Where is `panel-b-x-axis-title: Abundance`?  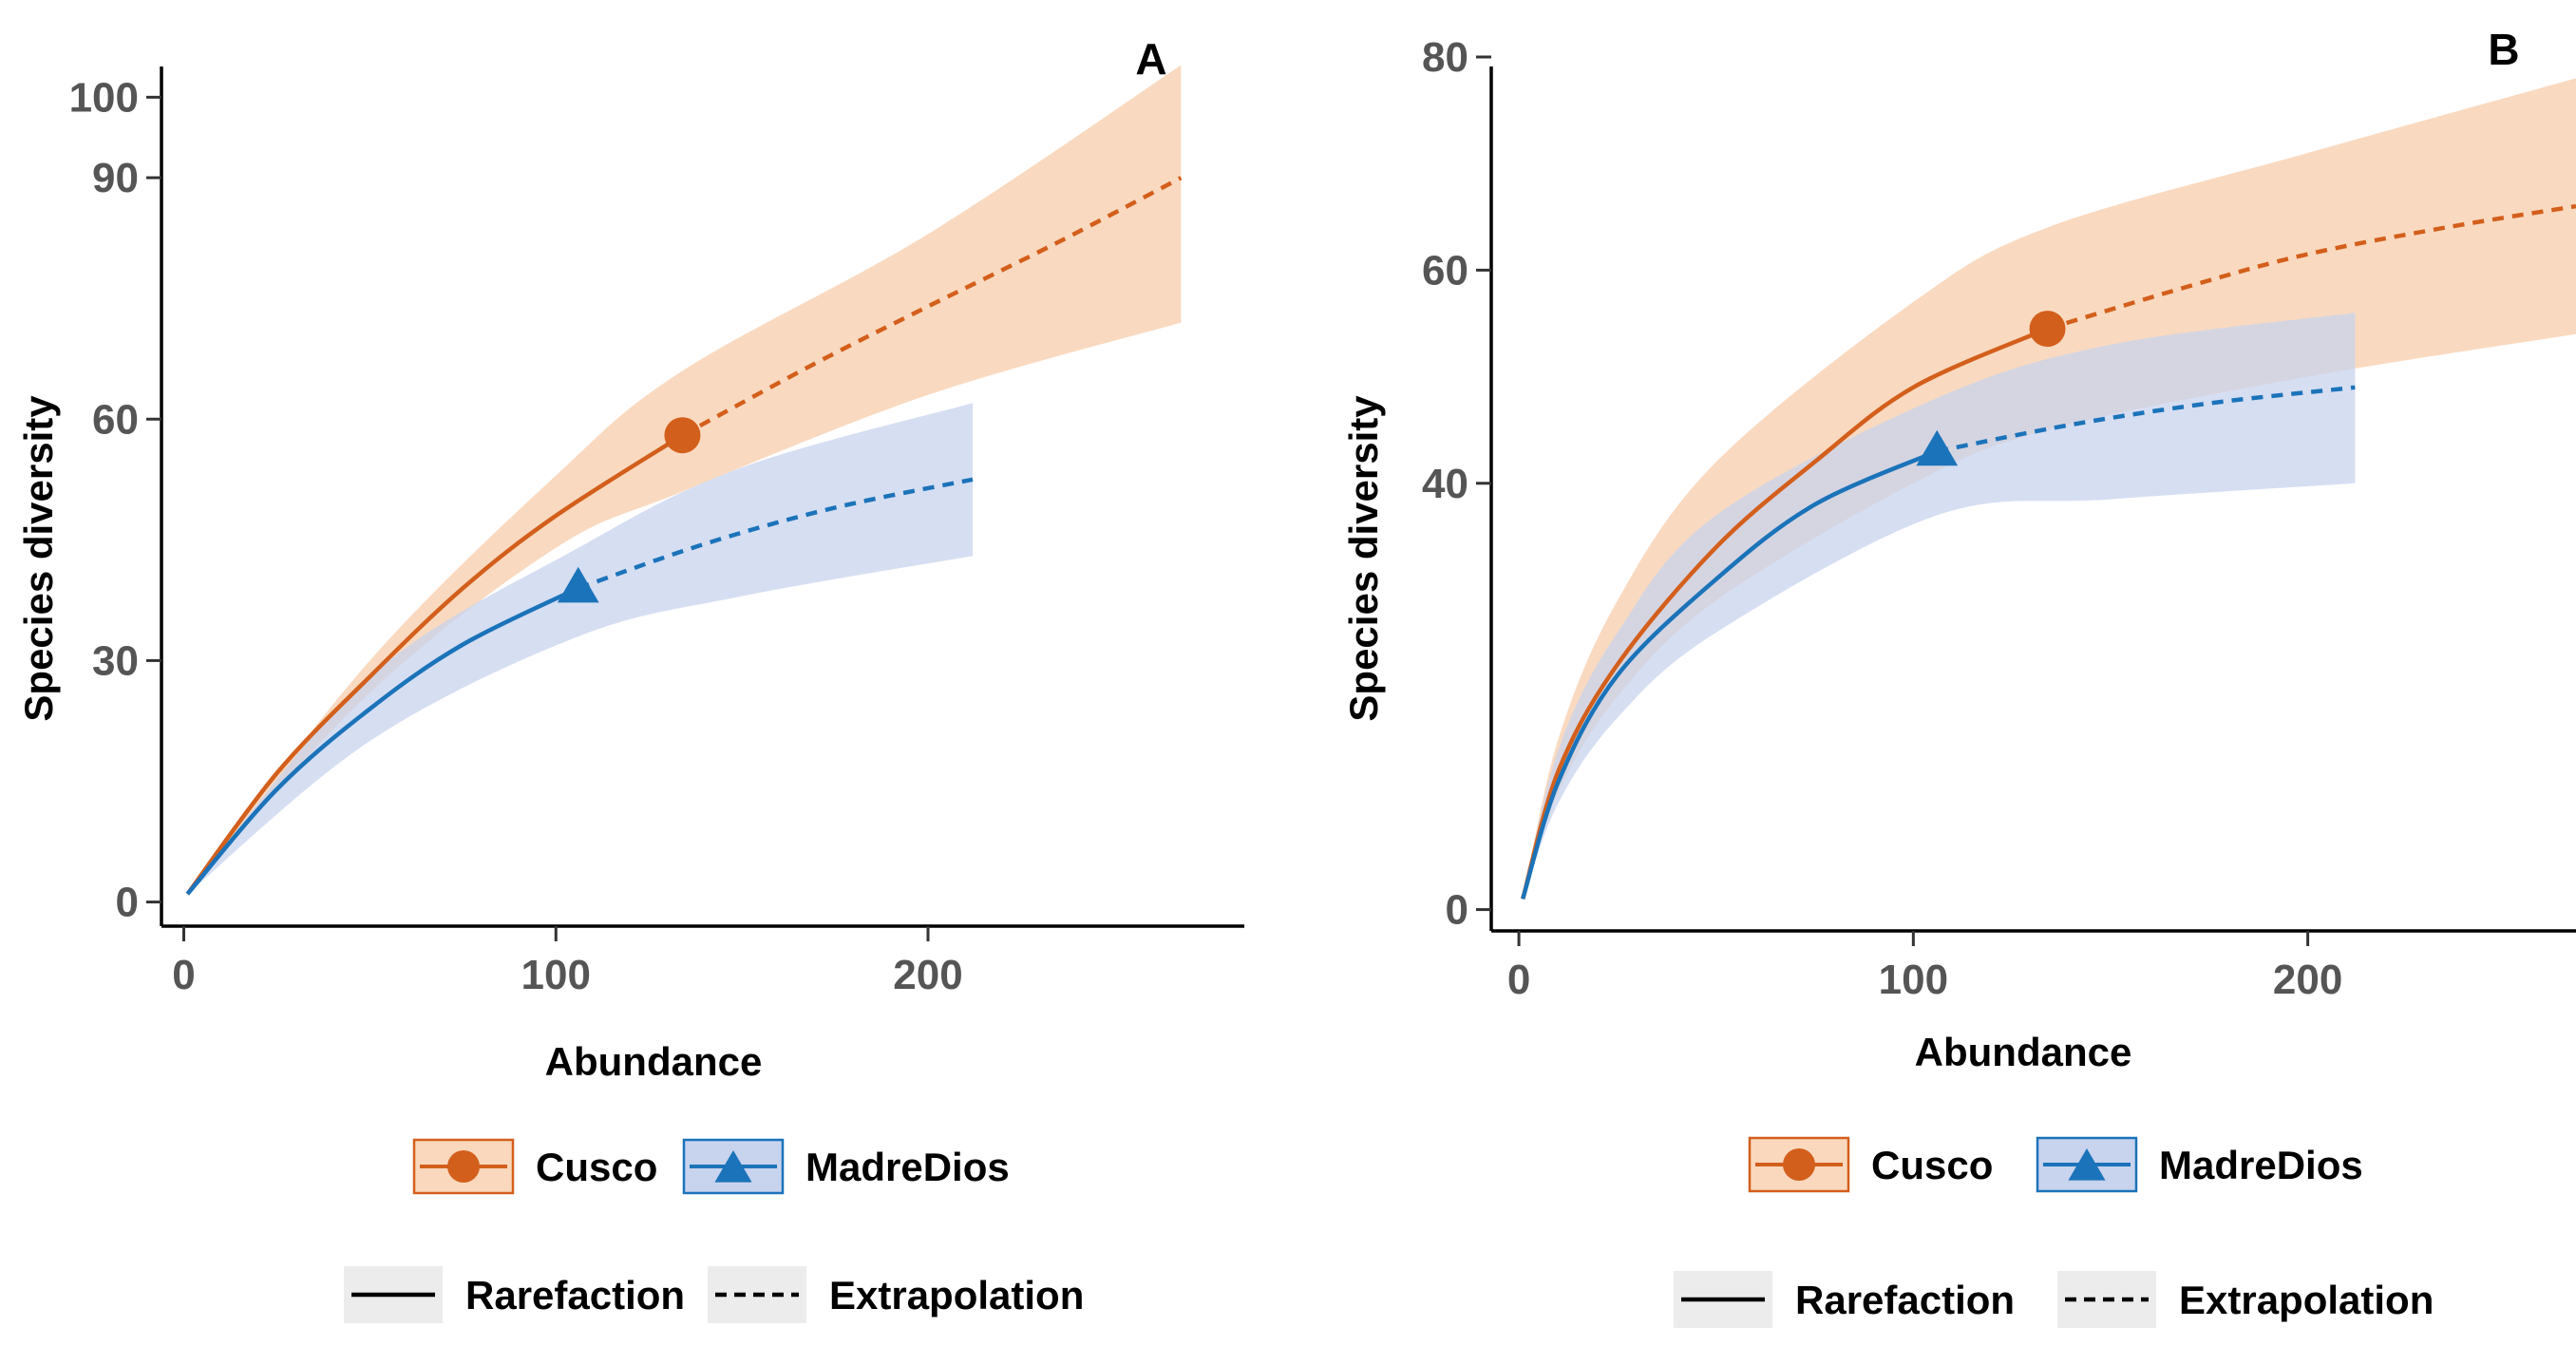 panel-b-x-axis-title: Abundance is located at coordinates (2023, 1052).